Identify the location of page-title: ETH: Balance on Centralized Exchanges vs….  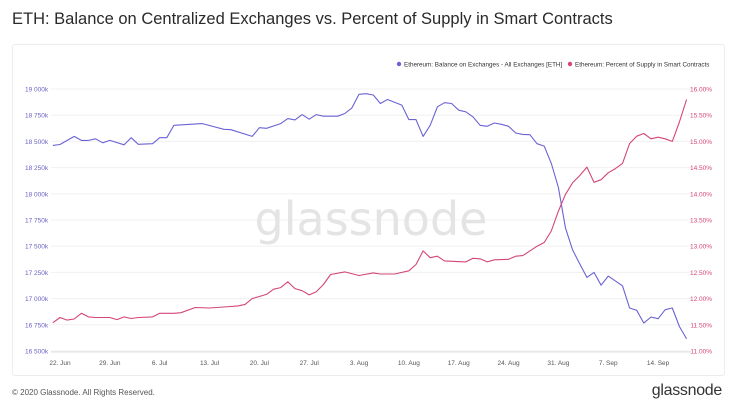
(312, 19).